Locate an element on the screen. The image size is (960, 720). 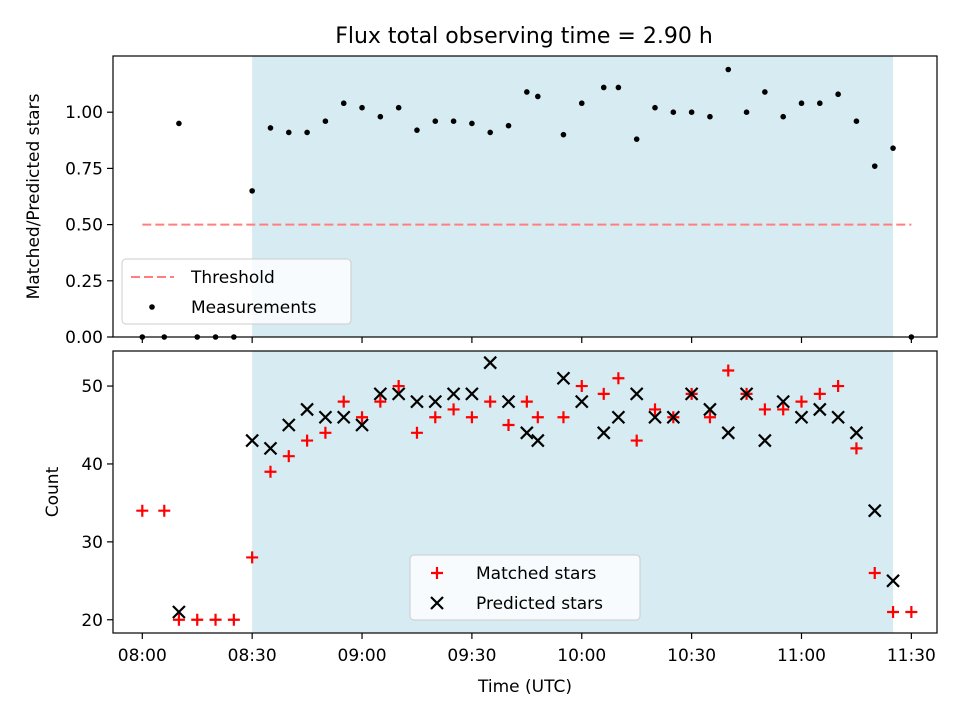
y-tick-label: 1.00 is located at coordinates (84, 113).